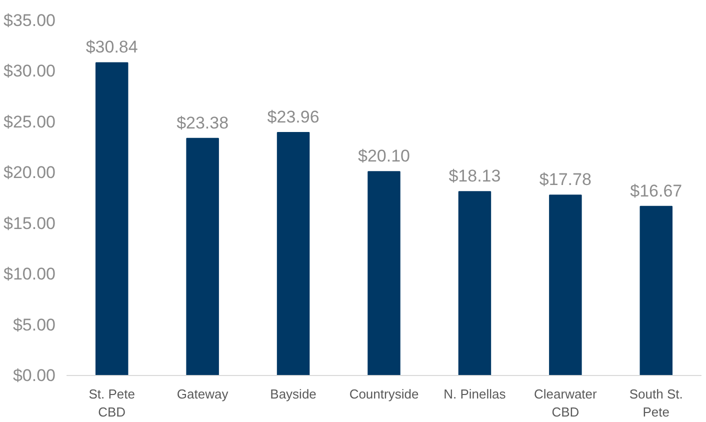 The width and height of the screenshot is (706, 422). What do you see at coordinates (566, 403) in the screenshot?
I see `x-tick-label: Clearwater CBD` at bounding box center [566, 403].